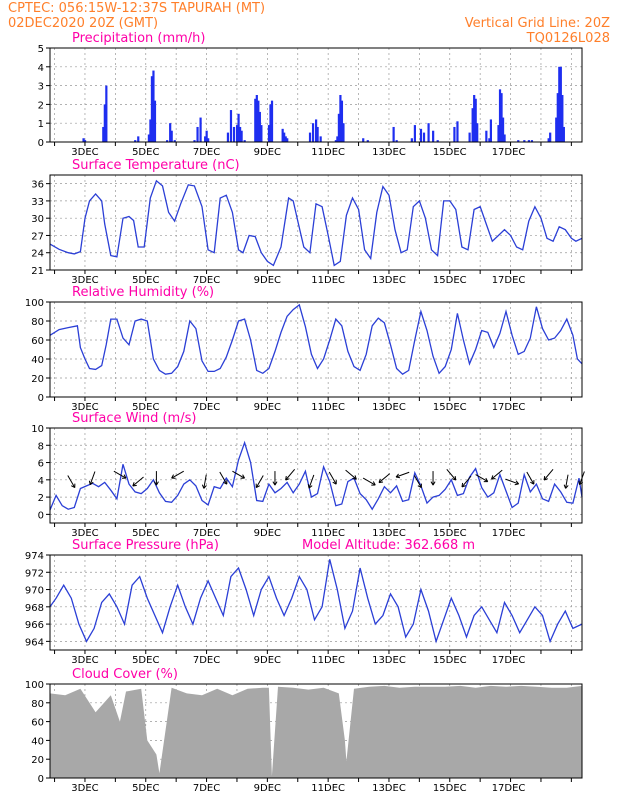 The width and height of the screenshot is (618, 800). What do you see at coordinates (41, 49) in the screenshot?
I see `y-tick-label: 5` at bounding box center [41, 49].